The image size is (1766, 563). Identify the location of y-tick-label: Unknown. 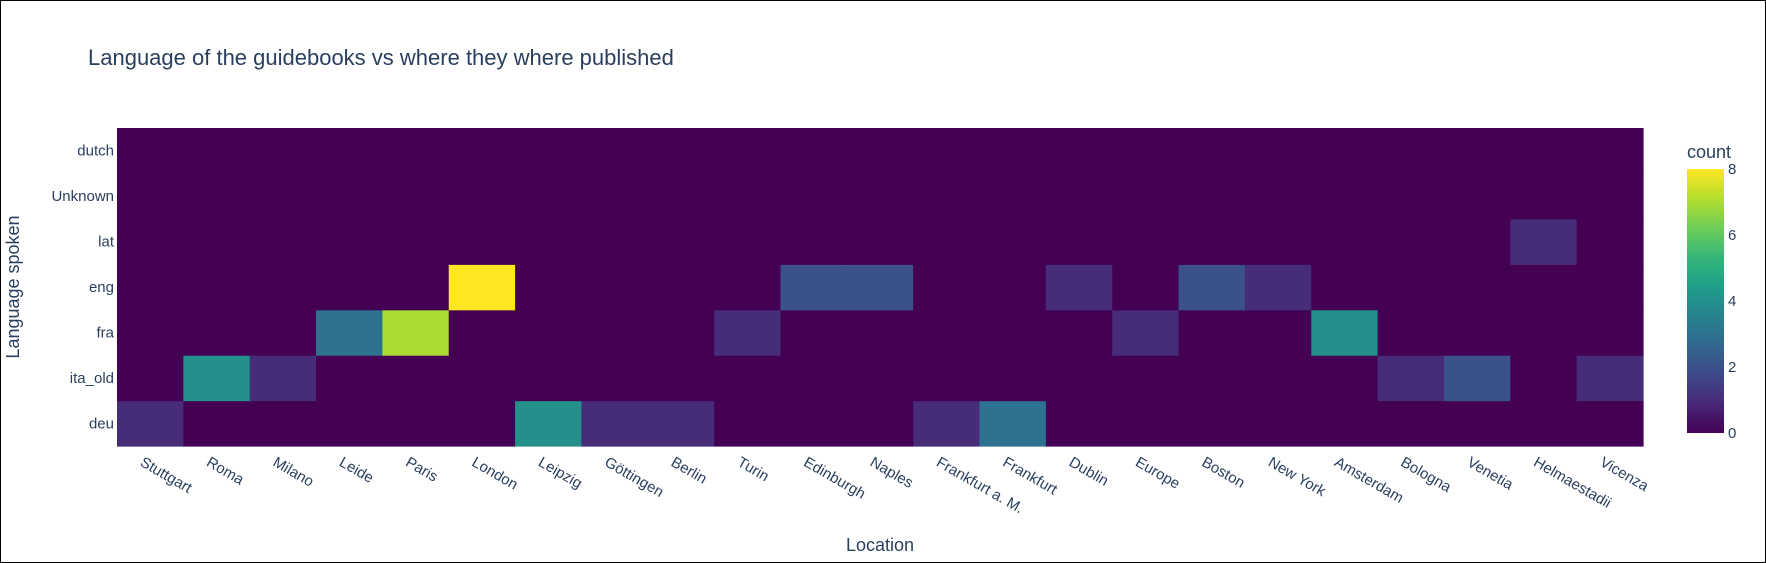
(82, 196).